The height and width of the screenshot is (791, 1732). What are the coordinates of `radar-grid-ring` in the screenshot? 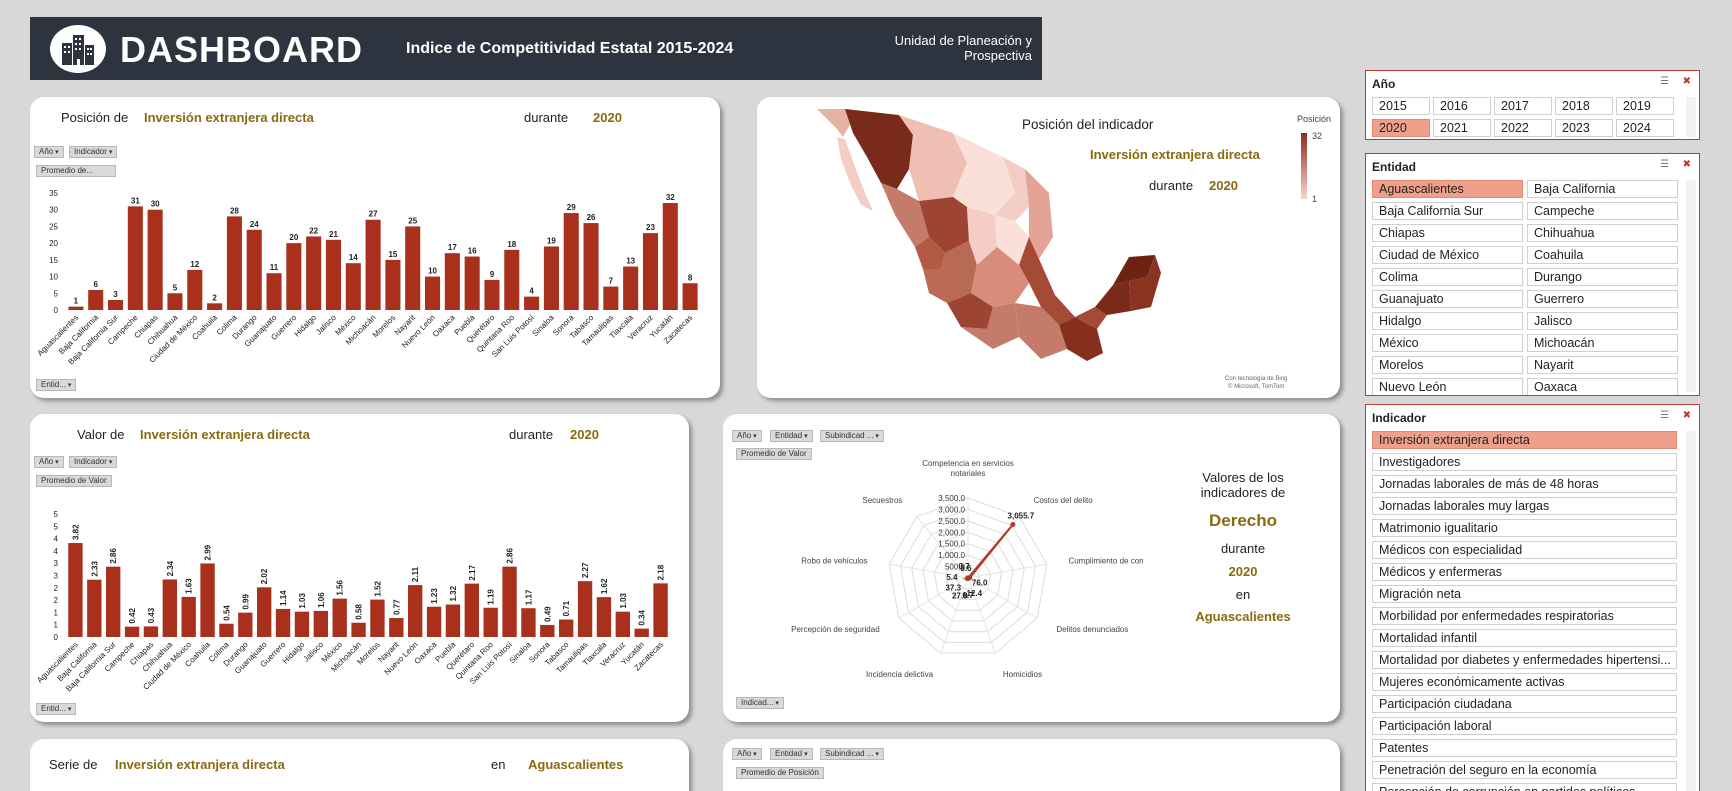 It's located at (968, 578).